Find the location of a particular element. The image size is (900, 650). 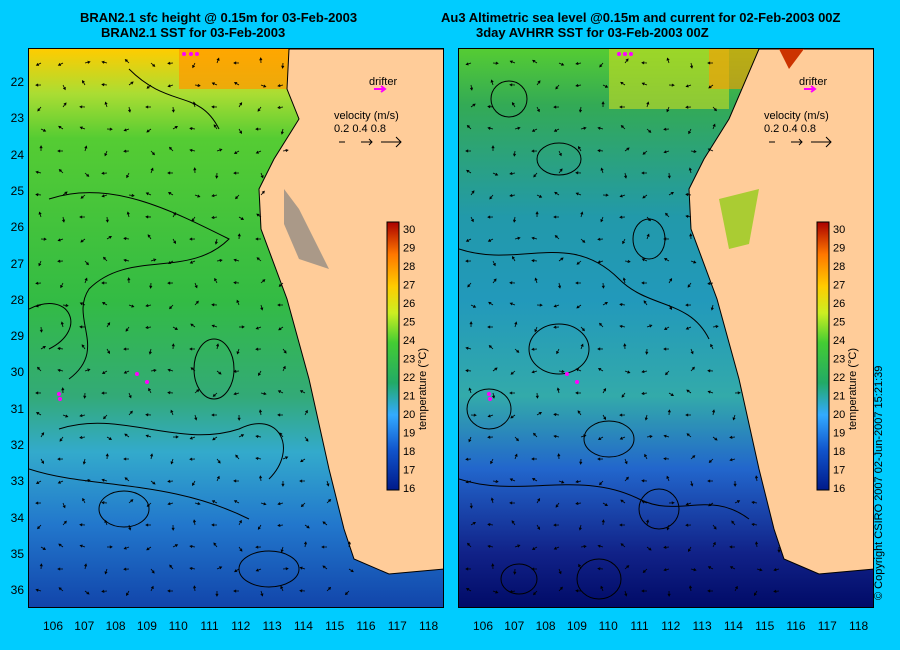

colorbar-tick: 18 is located at coordinates (409, 452).